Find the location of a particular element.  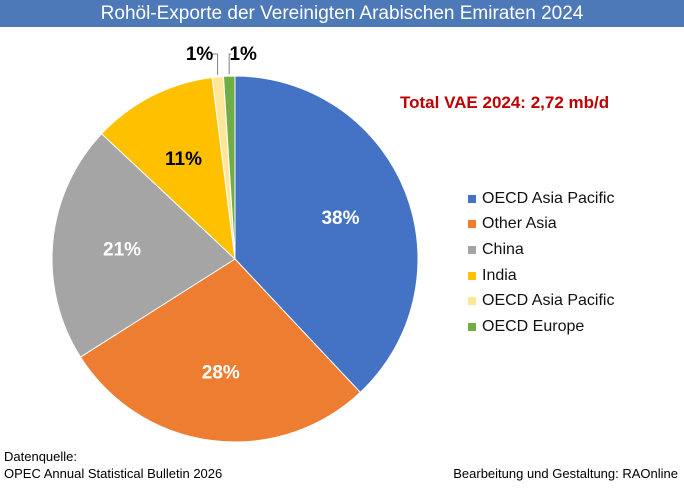

data-source-text: OPEC Annual Statistical Bulletin 2026 is located at coordinates (113, 473).